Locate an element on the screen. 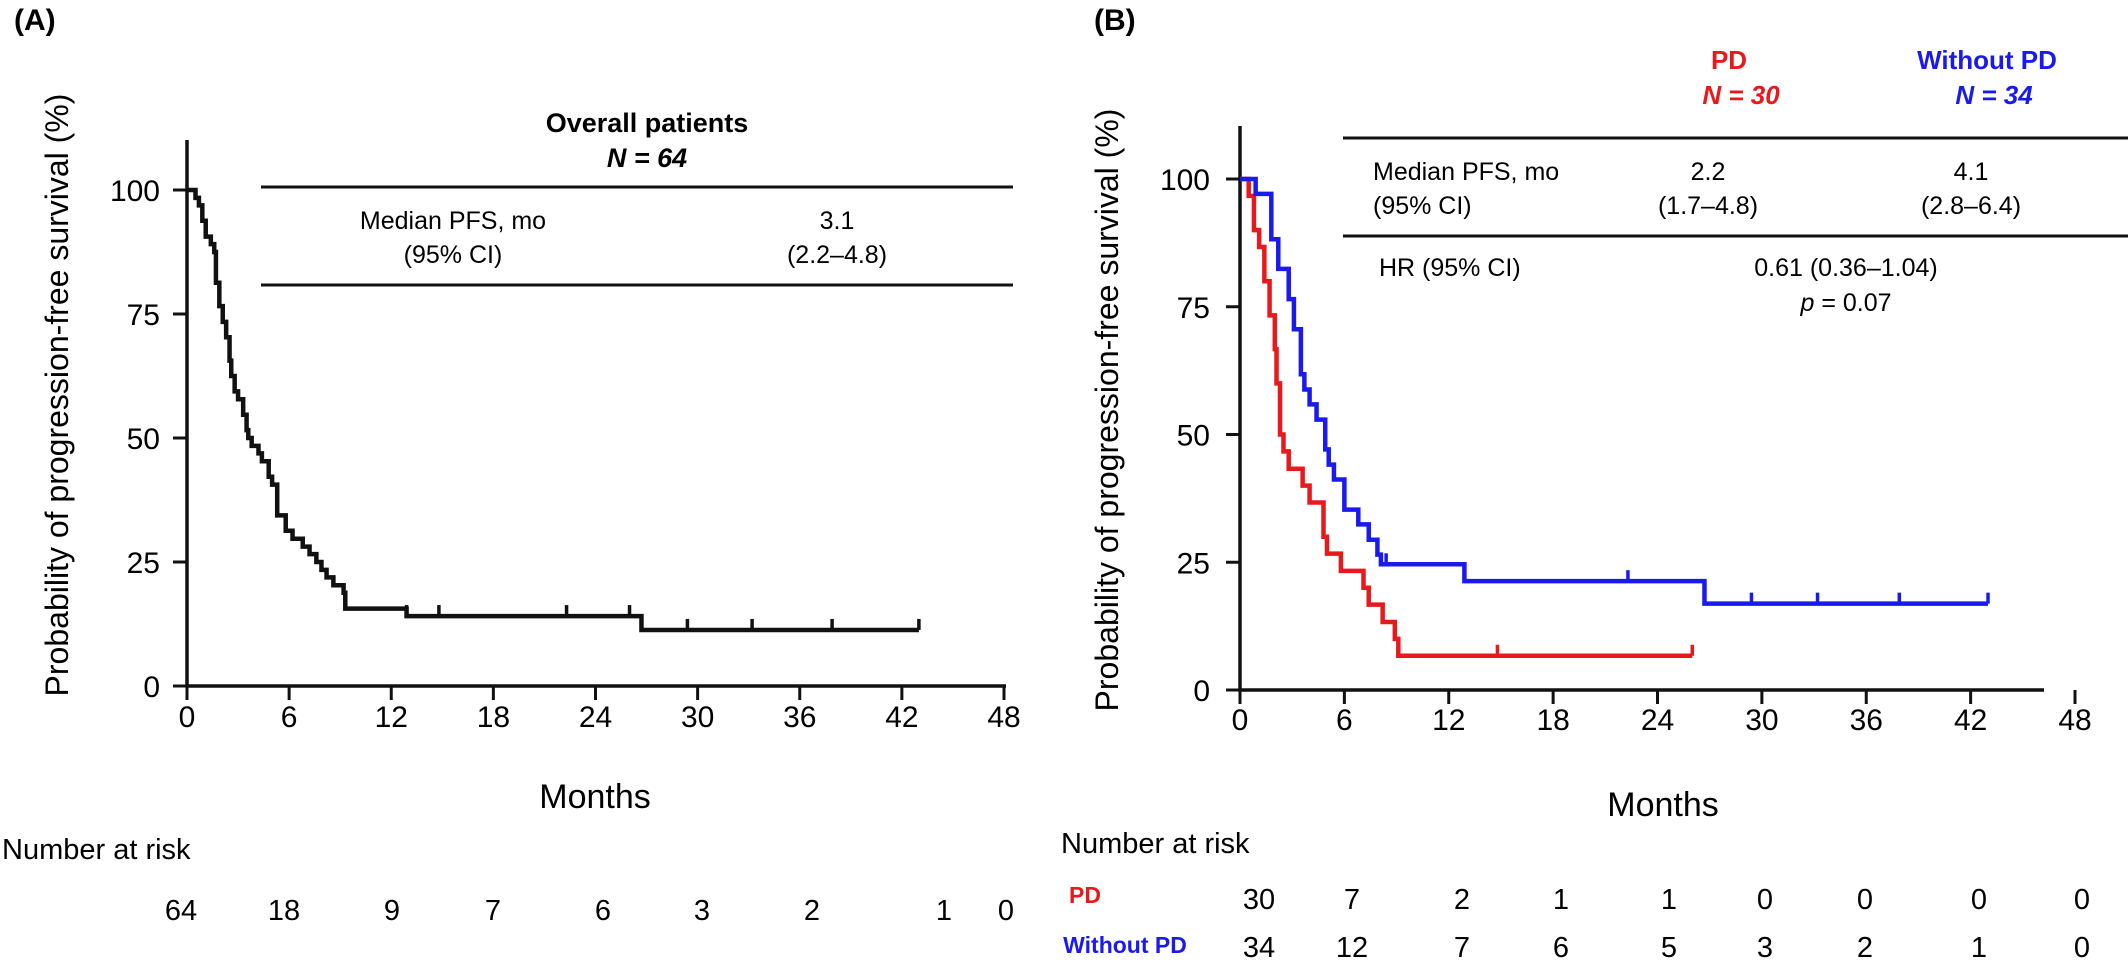  panel-b-without-pd-header: Without PD is located at coordinates (1987, 60).